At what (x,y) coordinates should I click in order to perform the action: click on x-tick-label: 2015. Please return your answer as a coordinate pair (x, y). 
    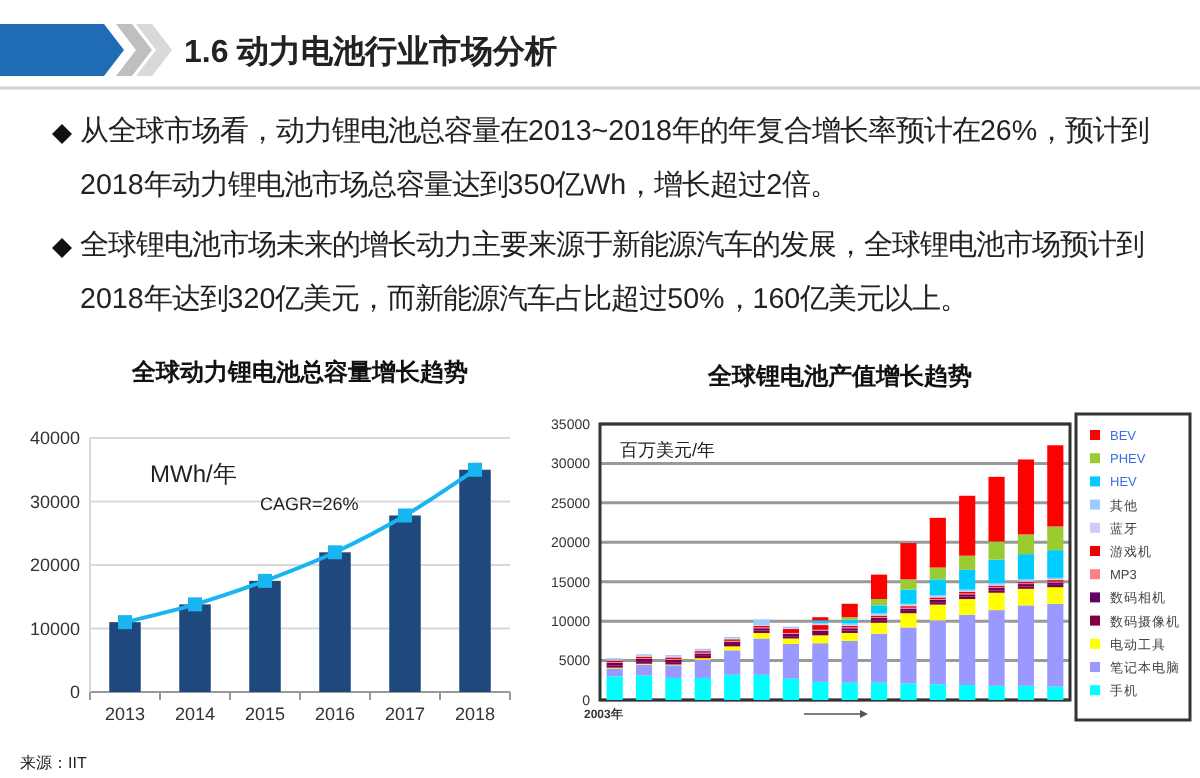
    Looking at the image, I should click on (265, 714).